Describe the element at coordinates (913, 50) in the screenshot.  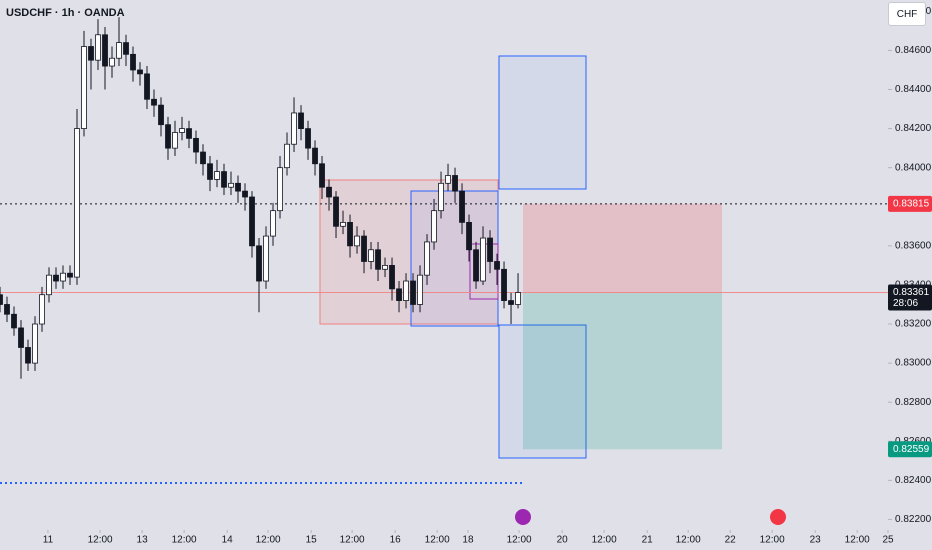
I see `y-tick-label: 0.84600` at that location.